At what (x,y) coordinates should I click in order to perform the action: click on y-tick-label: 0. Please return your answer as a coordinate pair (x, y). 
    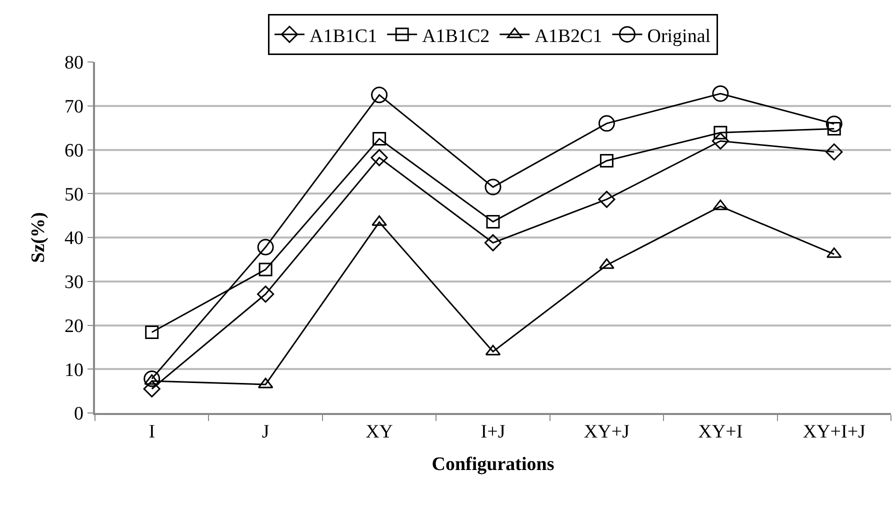
    Looking at the image, I should click on (79, 414).